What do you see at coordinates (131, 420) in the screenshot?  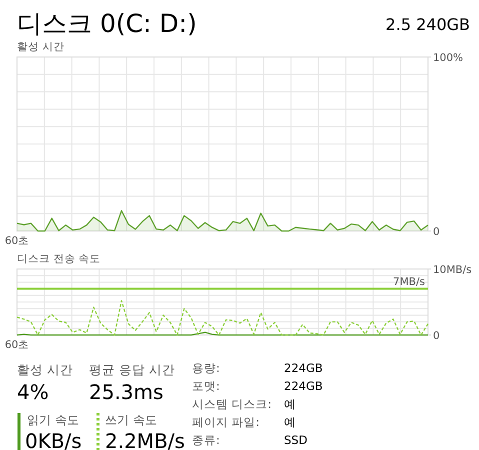 I see `legend-label: 쓰기 속도` at bounding box center [131, 420].